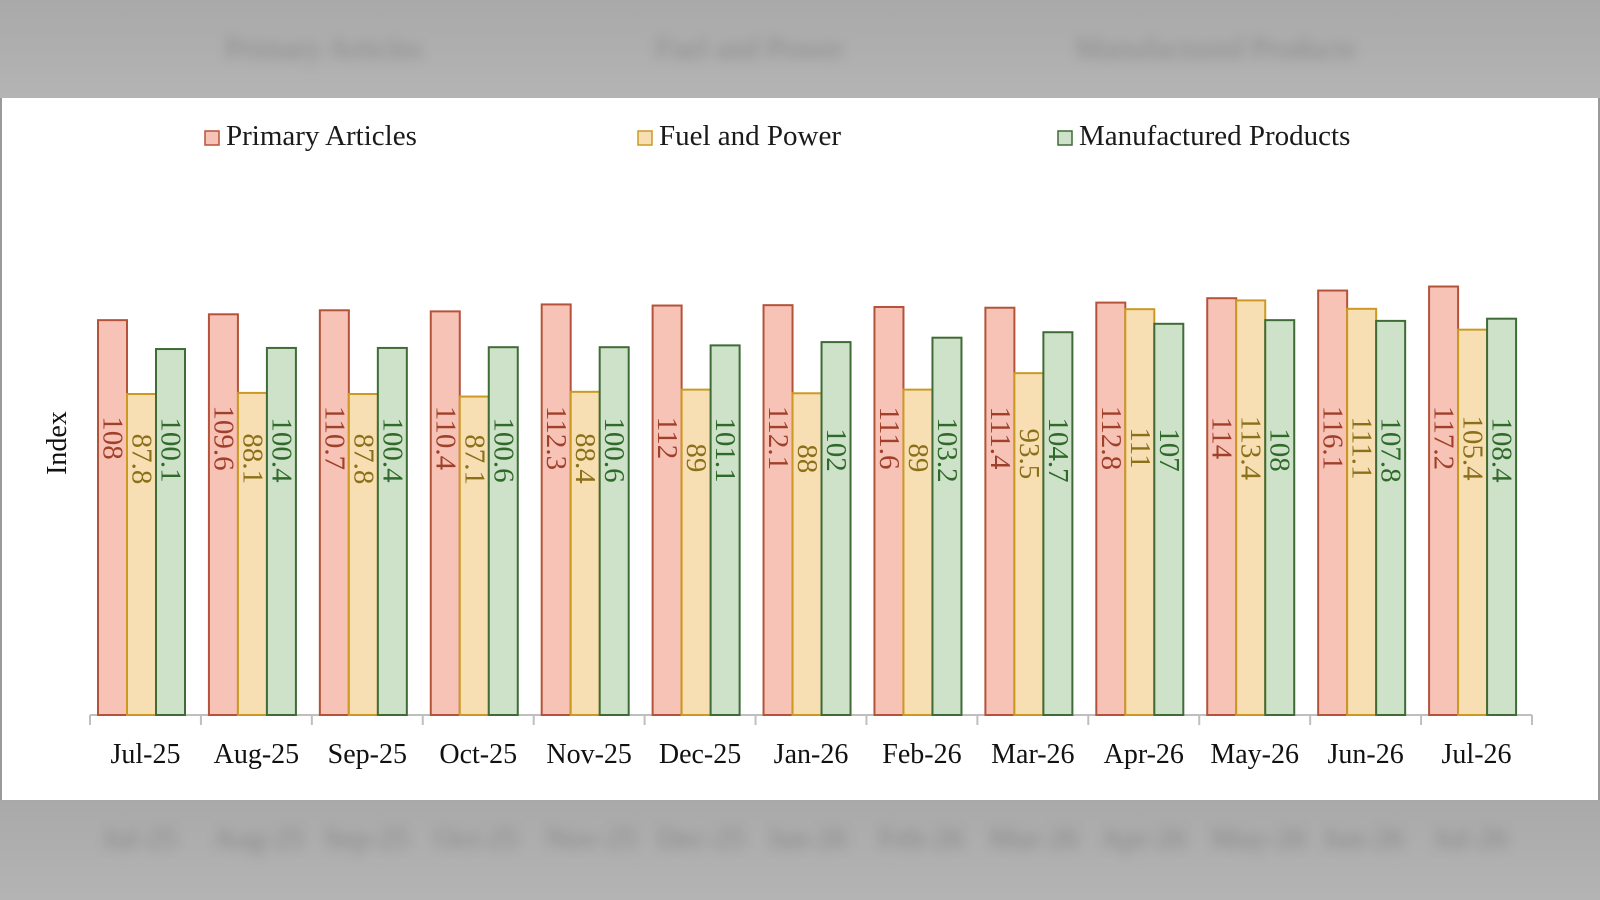 This screenshot has width=1600, height=900. Describe the element at coordinates (725, 449) in the screenshot. I see `data-label-manufactured-products-dec-25: 101.1` at that location.